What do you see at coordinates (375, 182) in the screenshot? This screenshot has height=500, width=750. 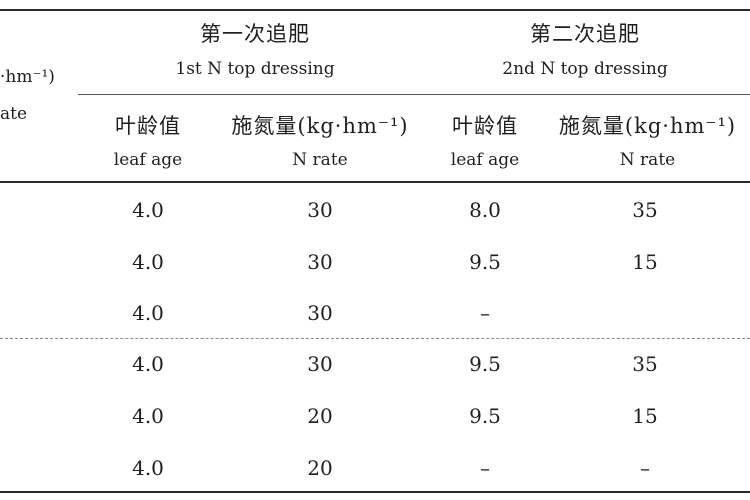 I see `header-bottom-rule` at bounding box center [375, 182].